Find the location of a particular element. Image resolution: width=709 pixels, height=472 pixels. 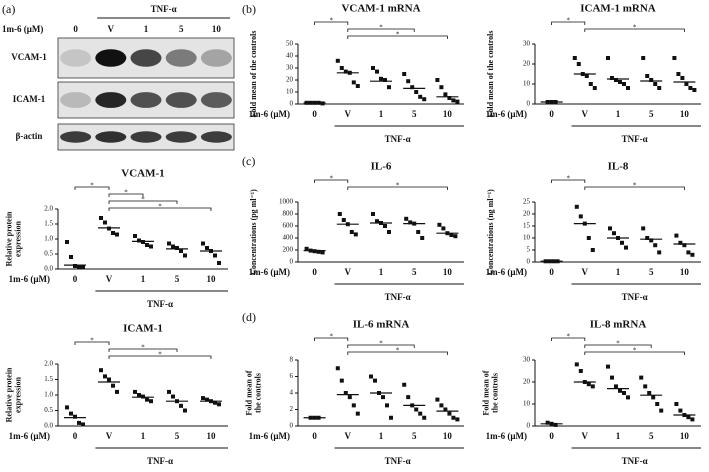

y-tick-label: 5 is located at coordinates (529, 250).